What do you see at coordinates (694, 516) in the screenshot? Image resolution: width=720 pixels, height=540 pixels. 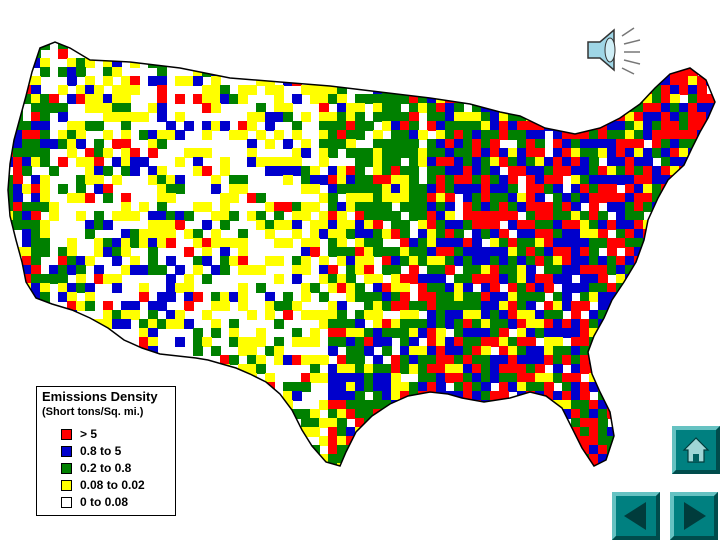 I see `forward-button` at bounding box center [694, 516].